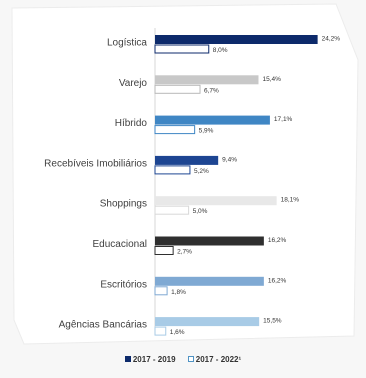 The width and height of the screenshot is (366, 378). Describe the element at coordinates (218, 359) in the screenshot. I see `legend-label: 2017 - 2022¹` at that location.